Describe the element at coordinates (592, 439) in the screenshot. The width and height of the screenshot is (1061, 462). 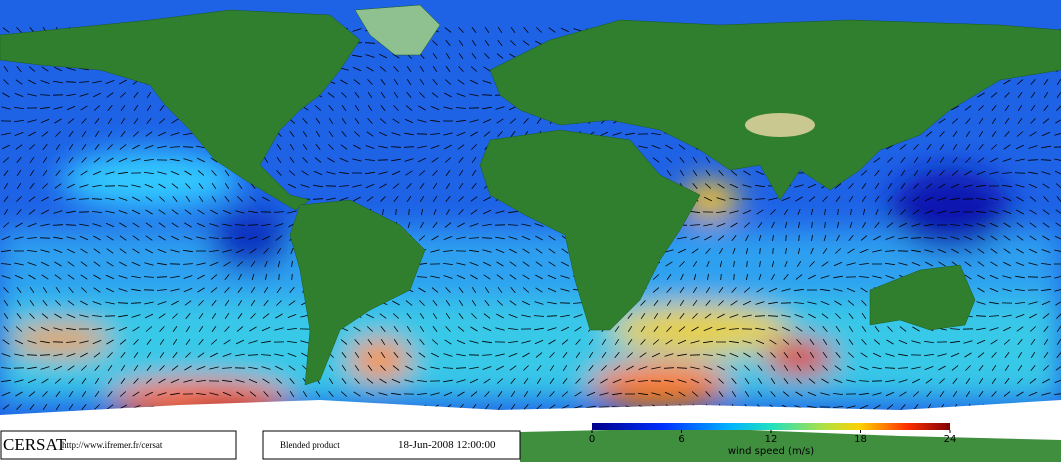
I see `colorbar-tick-label: 0` at that location.